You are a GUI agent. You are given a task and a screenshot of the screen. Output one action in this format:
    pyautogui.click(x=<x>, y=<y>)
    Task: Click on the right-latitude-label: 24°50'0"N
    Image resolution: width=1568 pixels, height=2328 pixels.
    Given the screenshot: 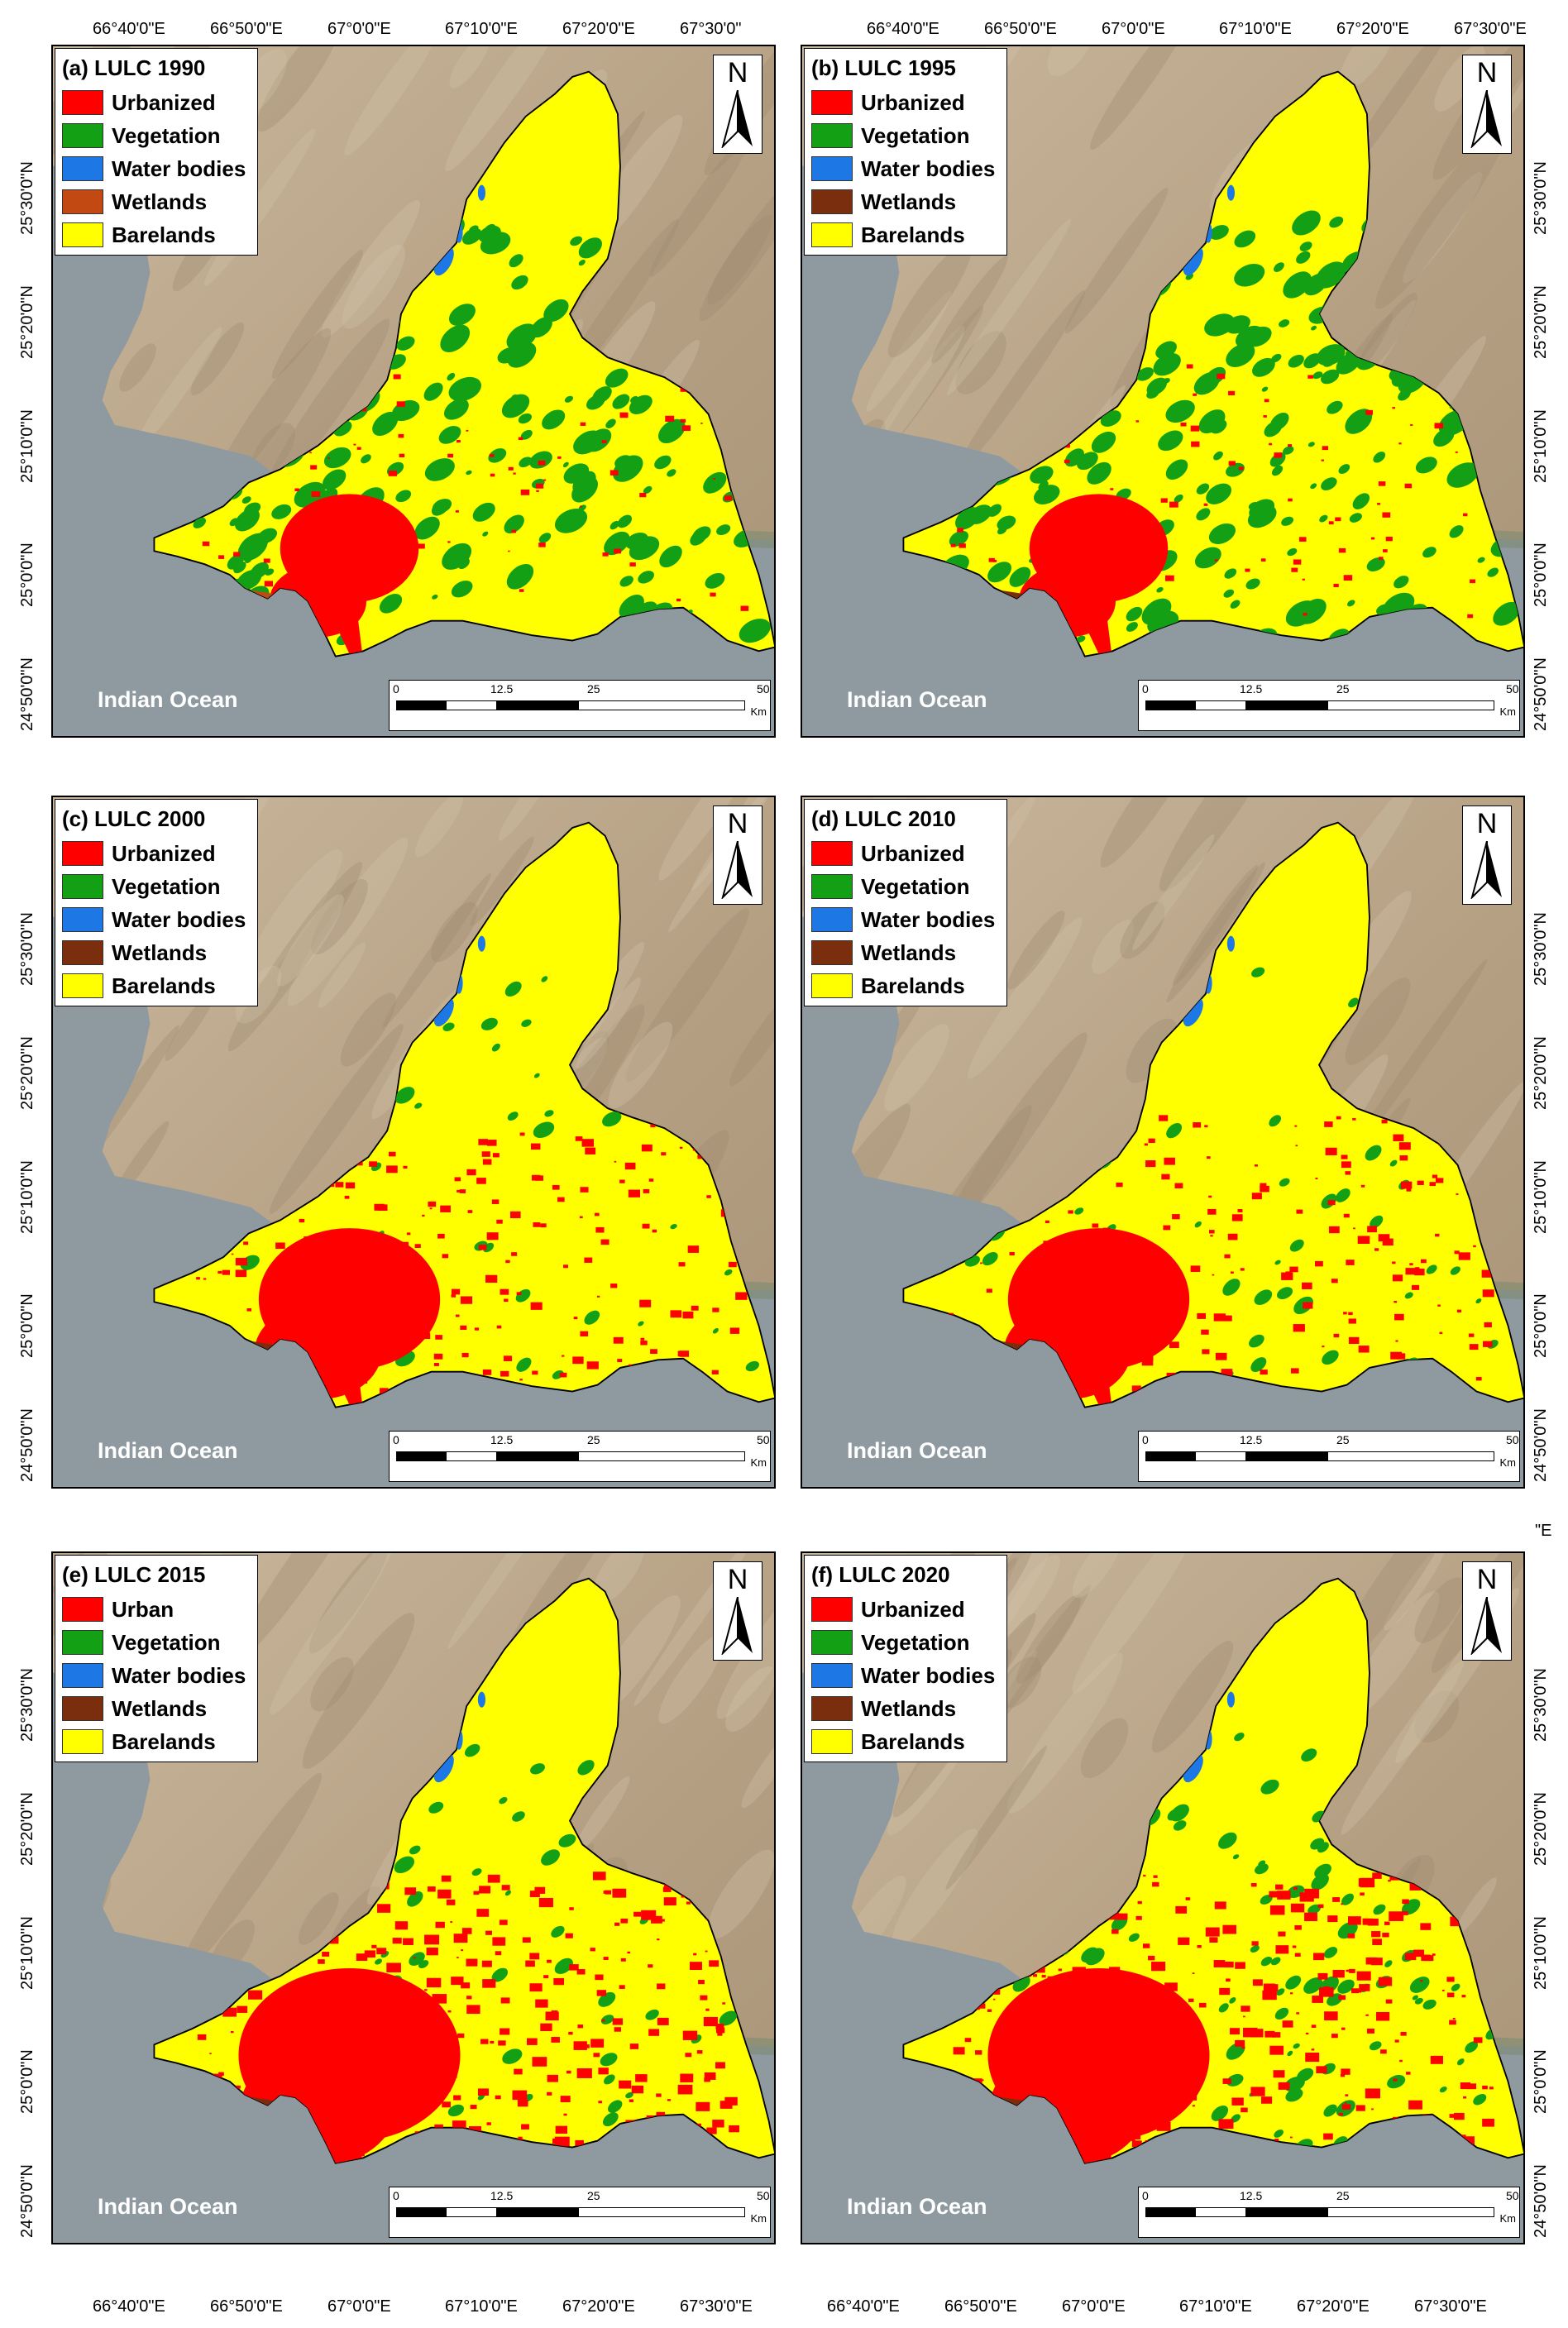 What is the action you would take?
    pyautogui.click(x=1541, y=1445)
    